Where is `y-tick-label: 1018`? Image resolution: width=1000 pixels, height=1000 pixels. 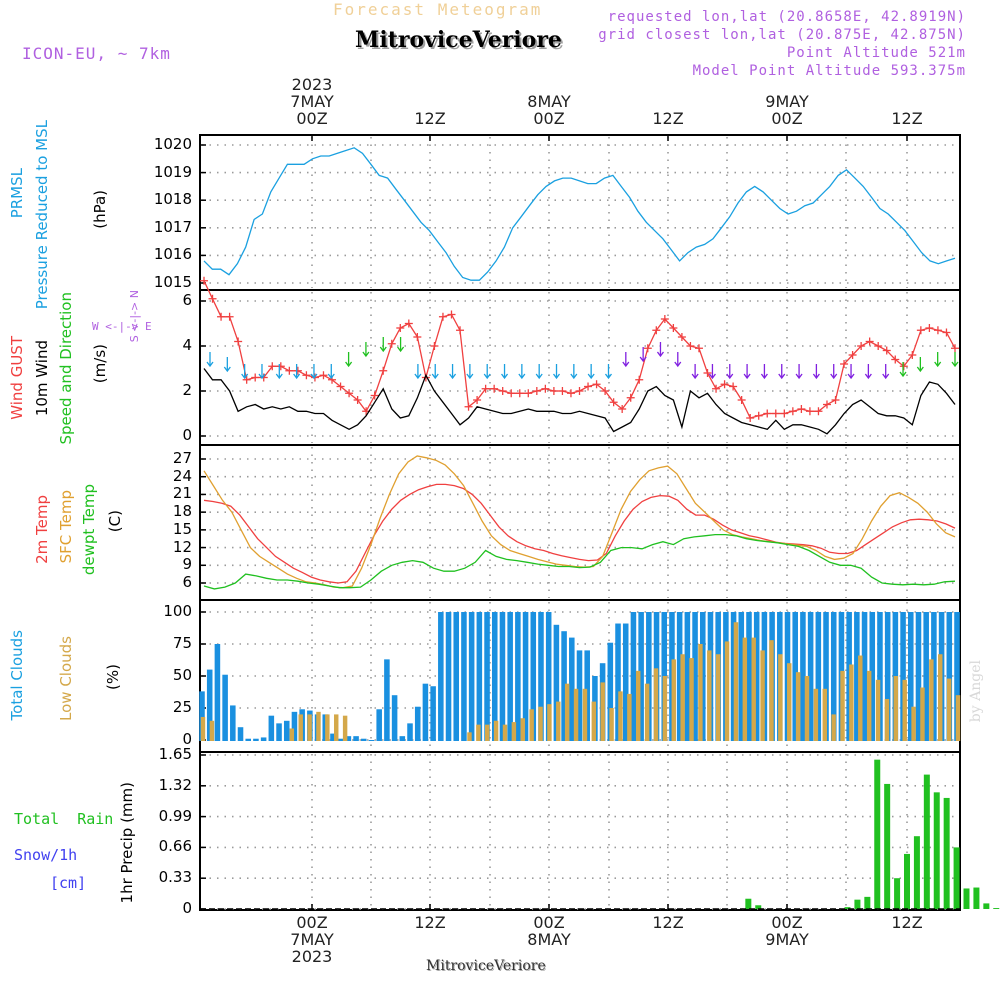
y-tick-label: 1018 is located at coordinates (172, 199).